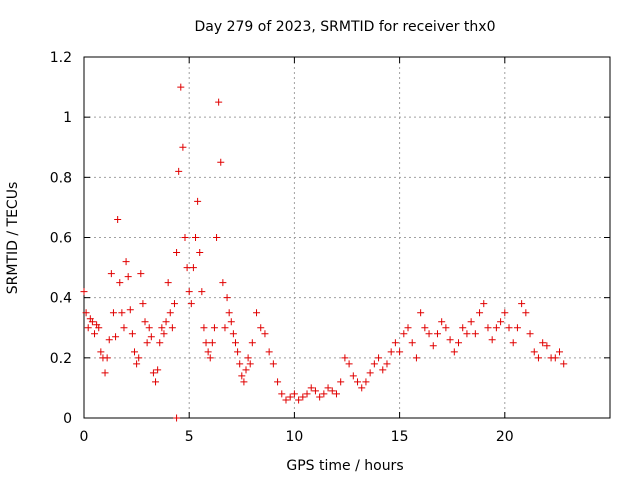 The image size is (640, 480). I want to click on y-tick-label: 0.6, so click(61, 239).